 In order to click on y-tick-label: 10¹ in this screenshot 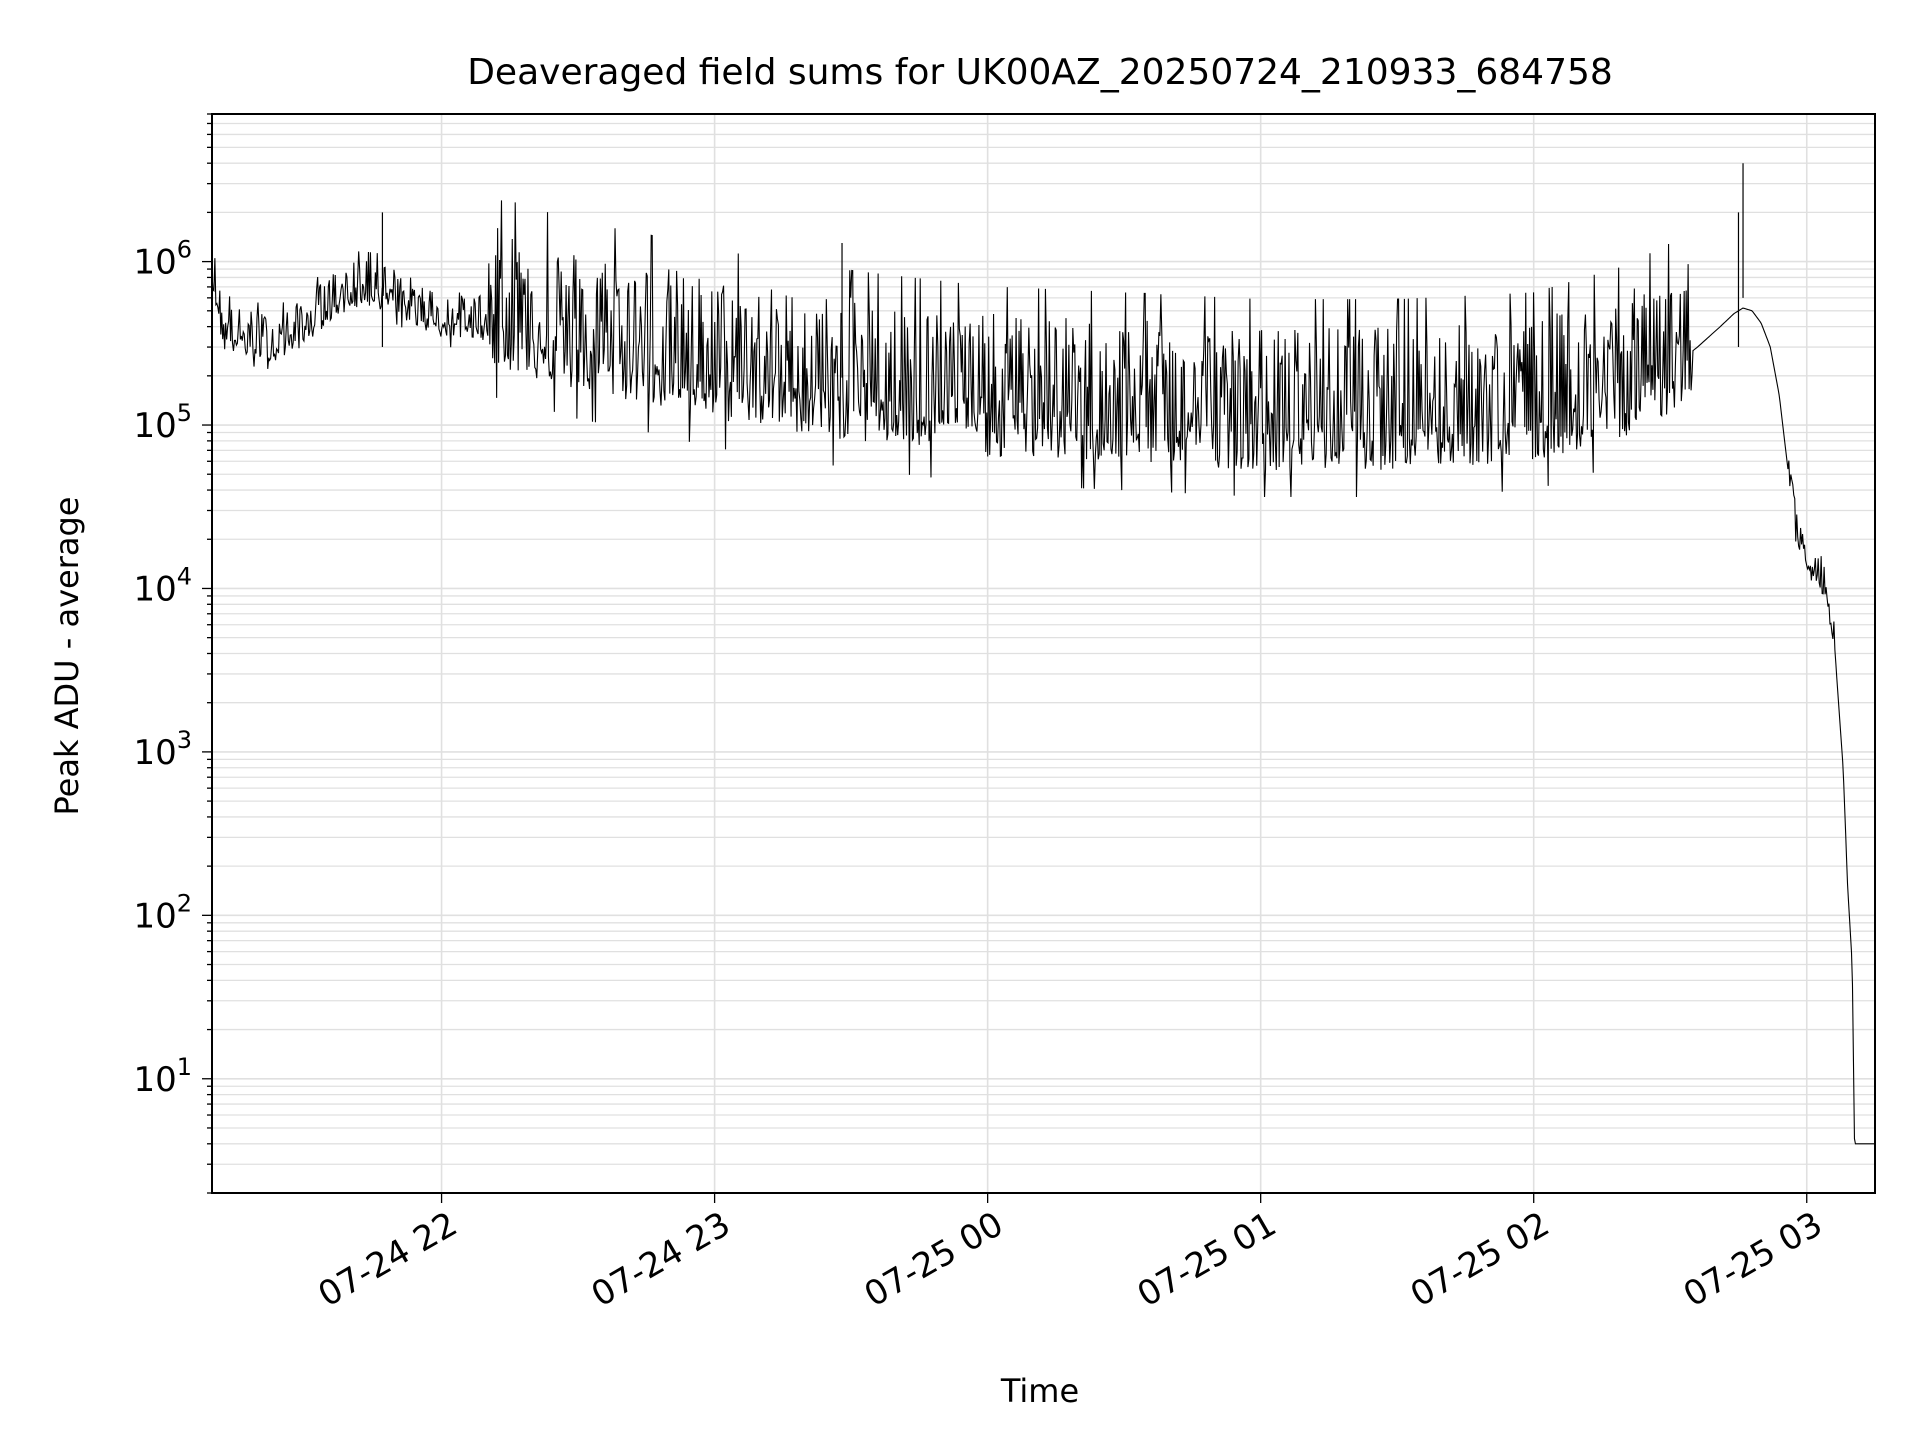, I will do `click(162, 1076)`.